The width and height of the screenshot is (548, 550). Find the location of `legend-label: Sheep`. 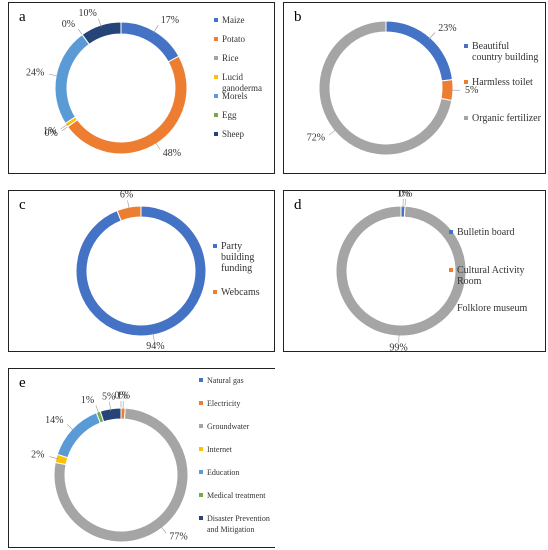

legend-label: Sheep is located at coordinates (233, 134).